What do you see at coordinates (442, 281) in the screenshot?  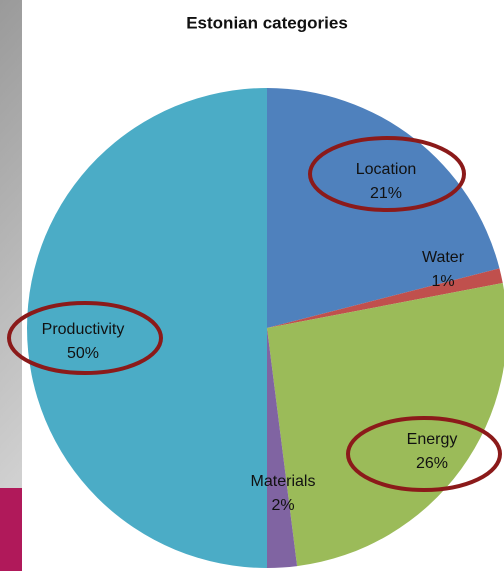 I see `slice-value-label: 1%` at bounding box center [442, 281].